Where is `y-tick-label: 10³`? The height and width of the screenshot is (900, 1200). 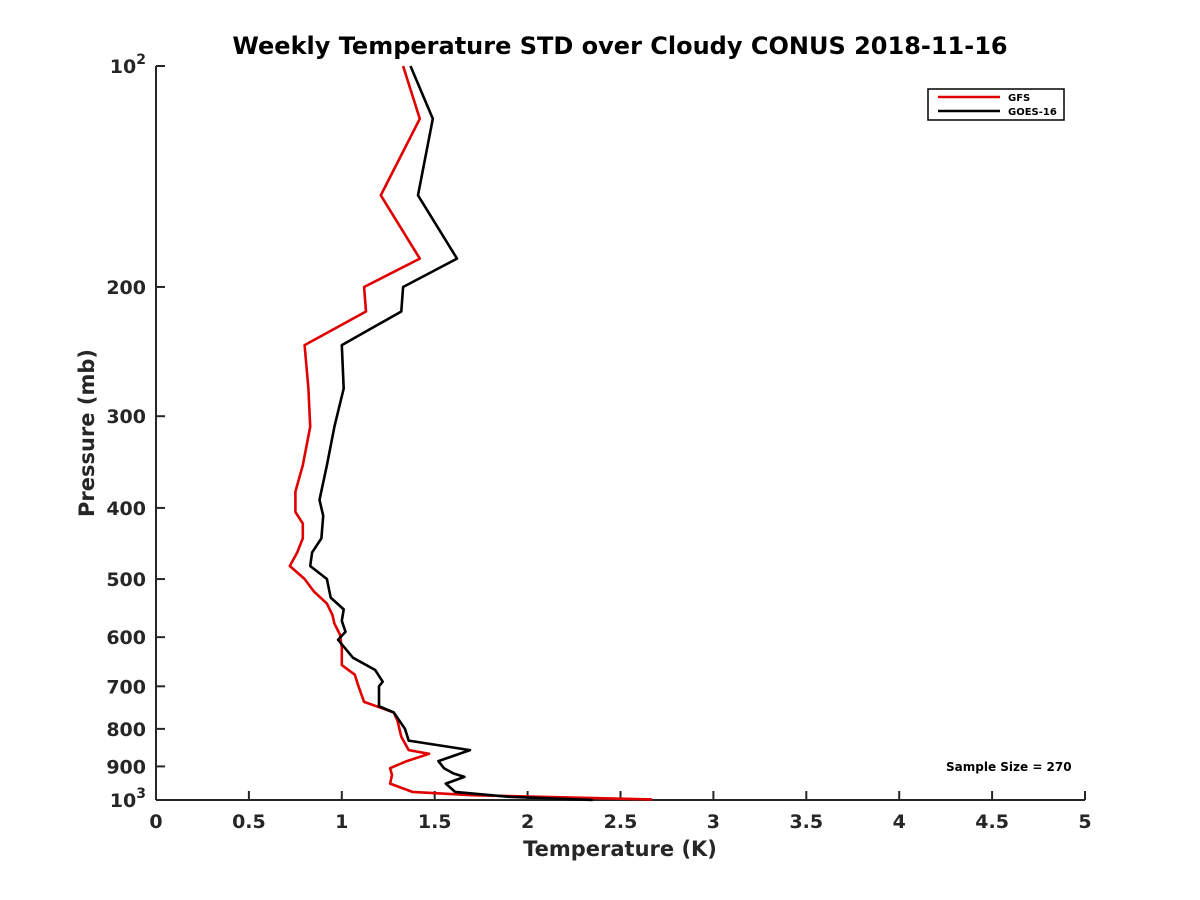 y-tick-label: 10³ is located at coordinates (128, 799).